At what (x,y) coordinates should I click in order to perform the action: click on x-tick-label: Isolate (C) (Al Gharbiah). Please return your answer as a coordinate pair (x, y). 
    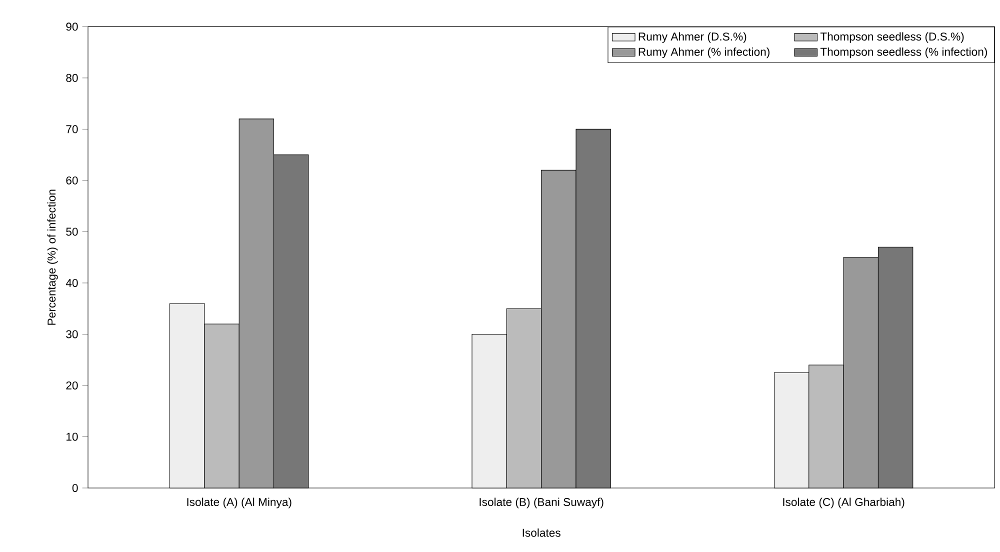
    Looking at the image, I should click on (843, 503).